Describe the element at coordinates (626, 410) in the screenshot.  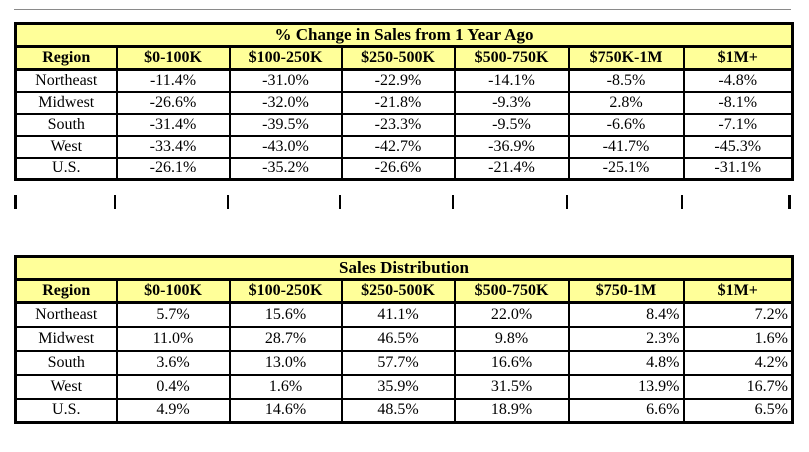
I see `value-cell: 6.6%` at that location.